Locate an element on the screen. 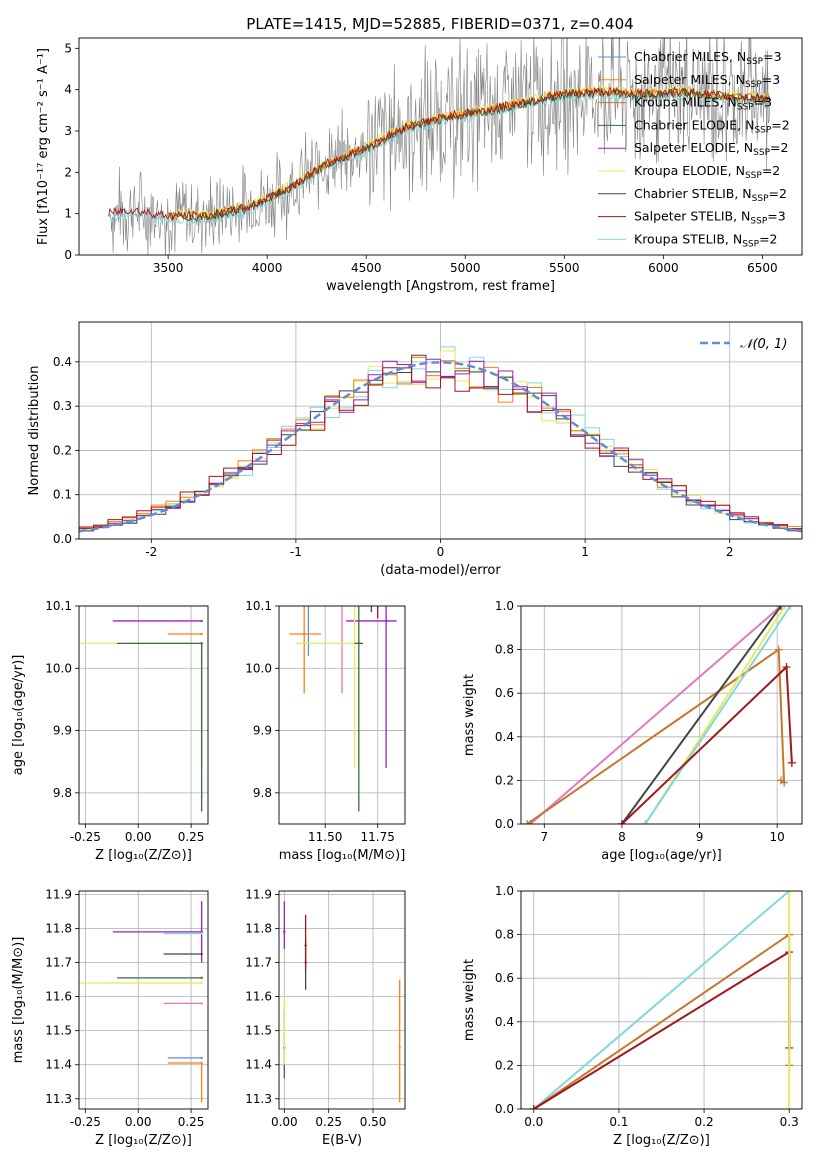 Image resolution: width=819 pixels, height=1170 pixels. y-axis-label: mass [log₁₀(M/M⊙)] is located at coordinates (18, 1000).